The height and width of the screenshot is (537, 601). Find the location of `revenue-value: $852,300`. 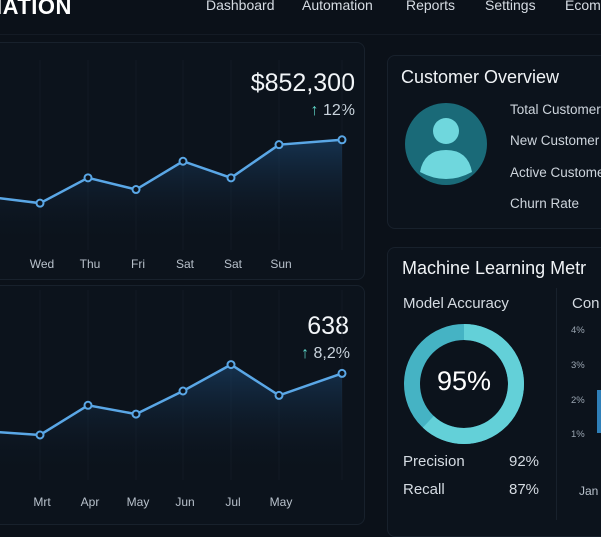

revenue-value: $852,300 is located at coordinates (302, 83).